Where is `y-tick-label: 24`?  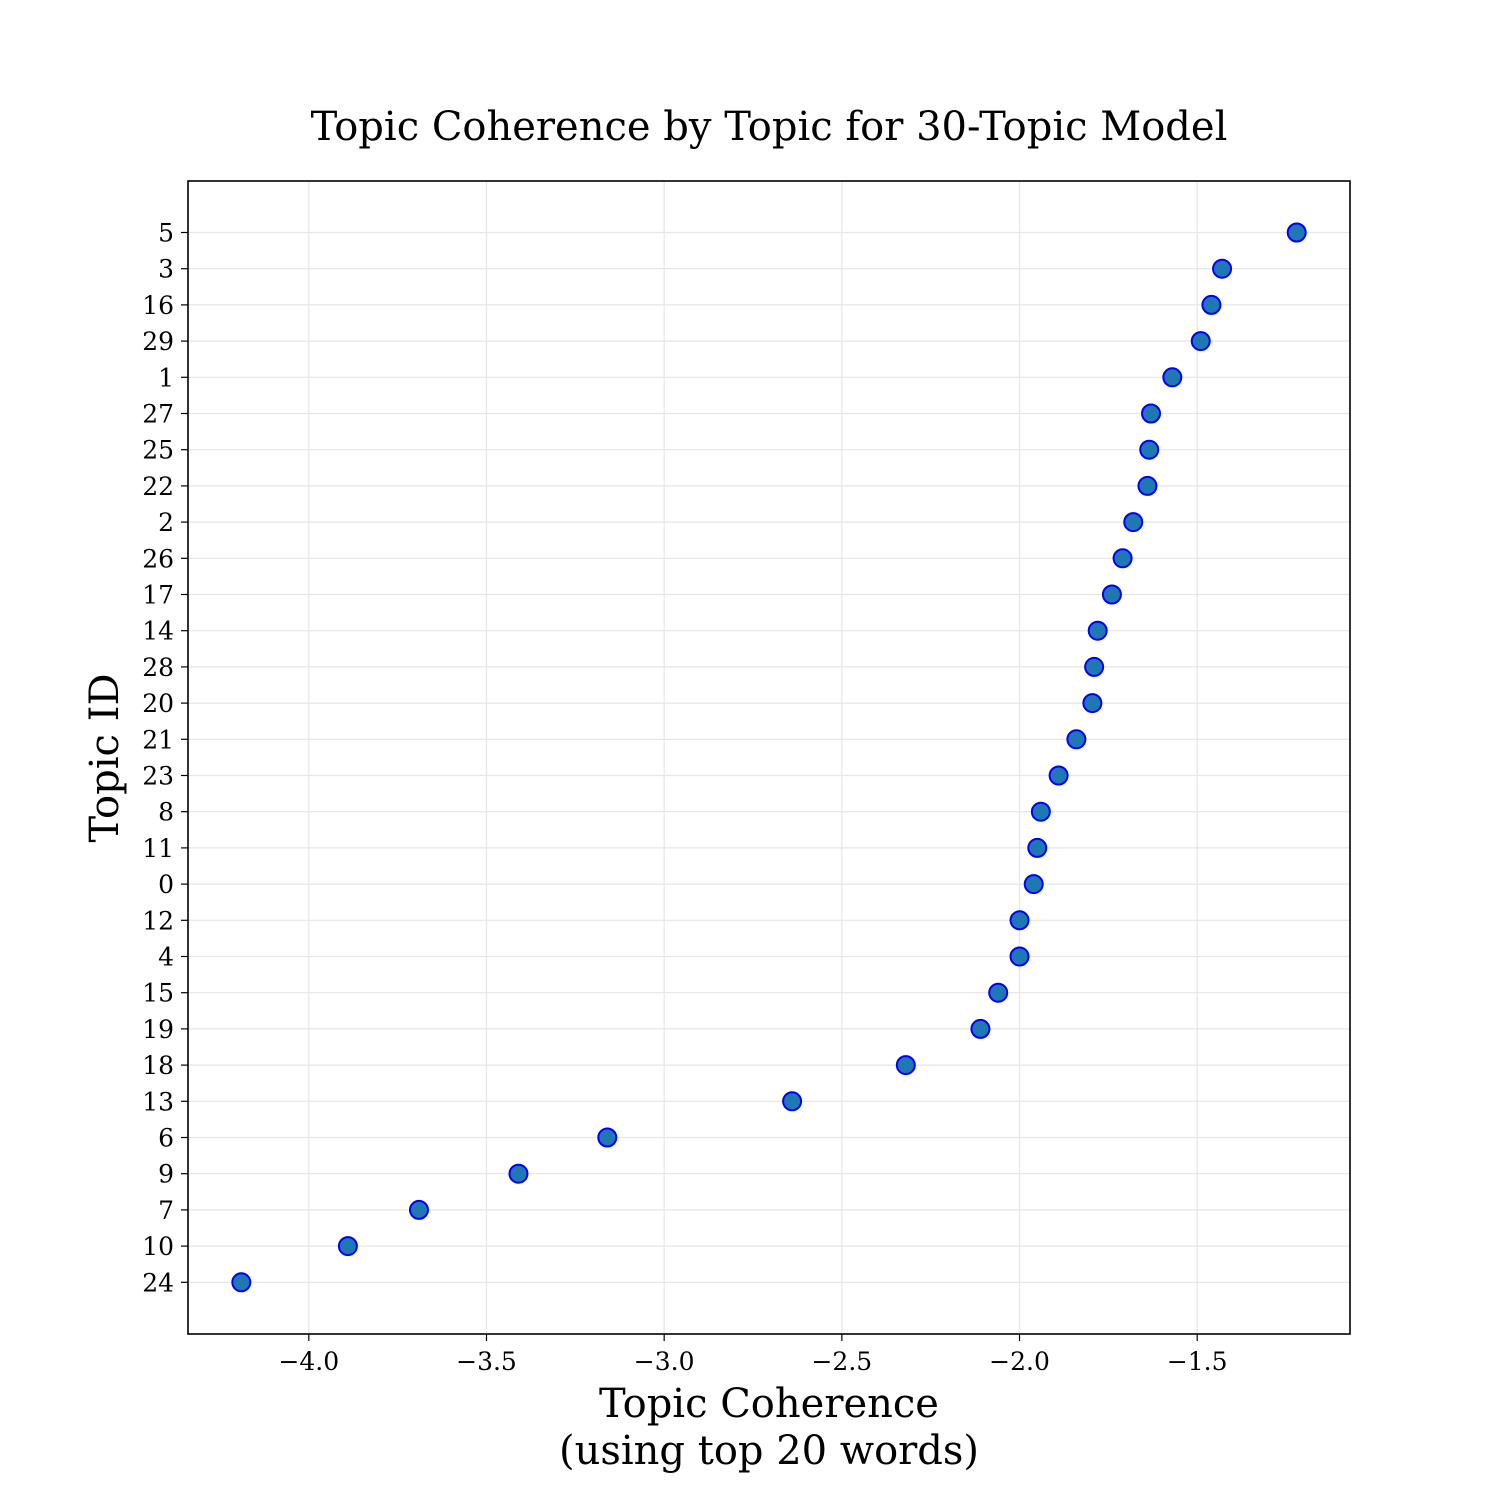
y-tick-label: 24 is located at coordinates (158, 1282).